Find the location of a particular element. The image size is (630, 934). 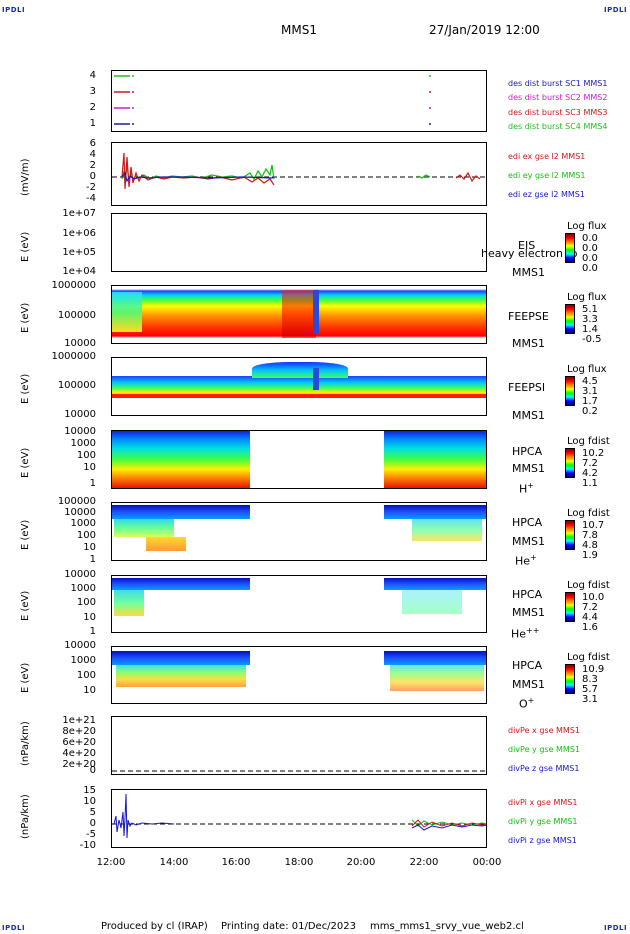

ytick-hpca-hep-1e3: 1000 is located at coordinates (83, 523).